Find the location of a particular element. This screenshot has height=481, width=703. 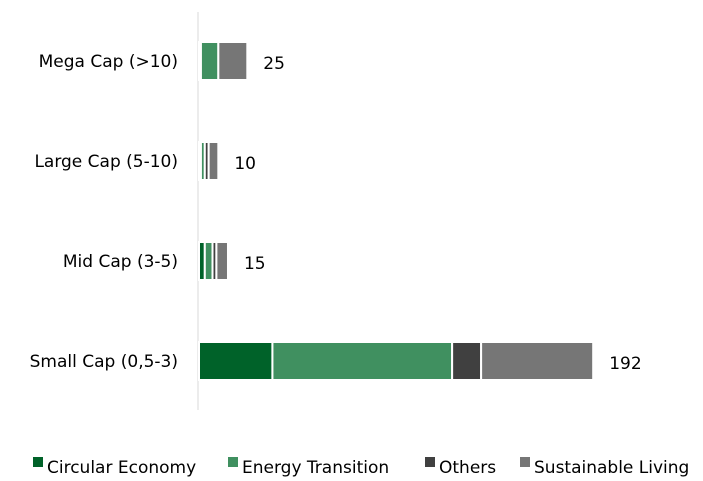

total-label: 10 is located at coordinates (245, 164).